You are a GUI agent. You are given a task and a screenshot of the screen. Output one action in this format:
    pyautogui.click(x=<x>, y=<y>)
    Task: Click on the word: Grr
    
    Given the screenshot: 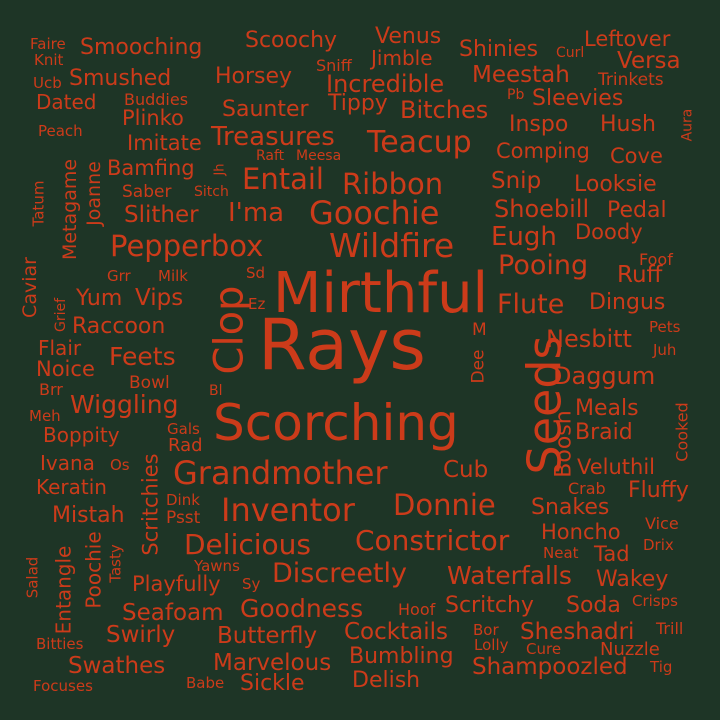 What is the action you would take?
    pyautogui.click(x=119, y=276)
    